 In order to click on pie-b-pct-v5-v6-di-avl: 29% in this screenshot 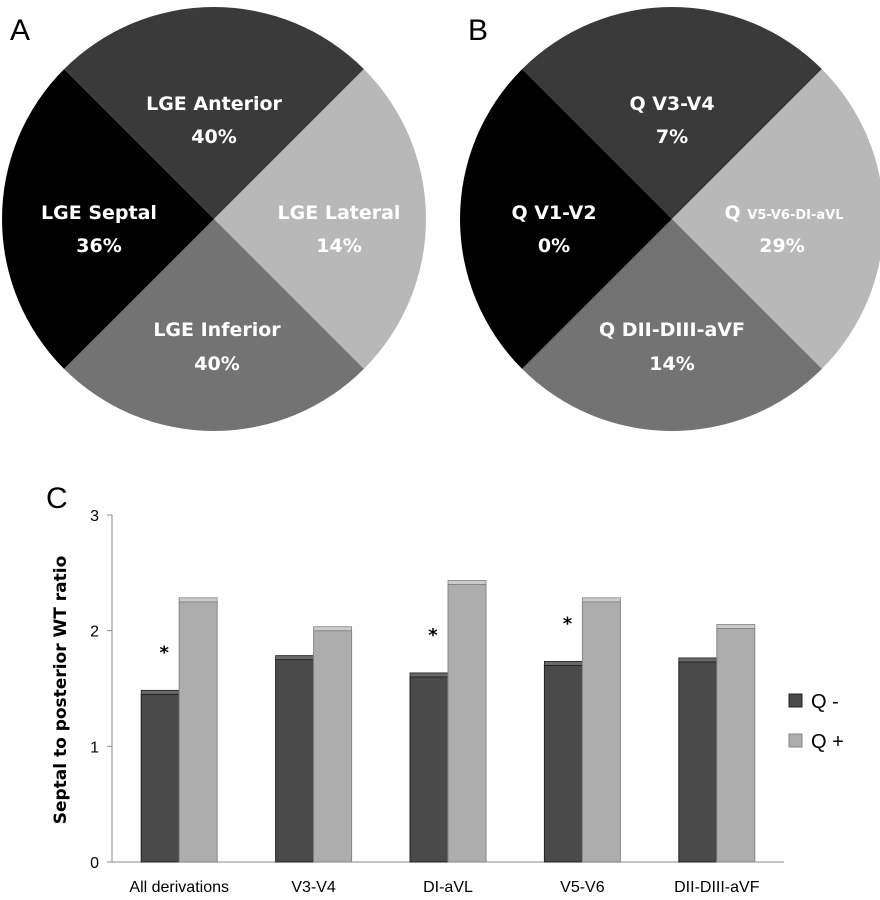, I will do `click(781, 246)`.